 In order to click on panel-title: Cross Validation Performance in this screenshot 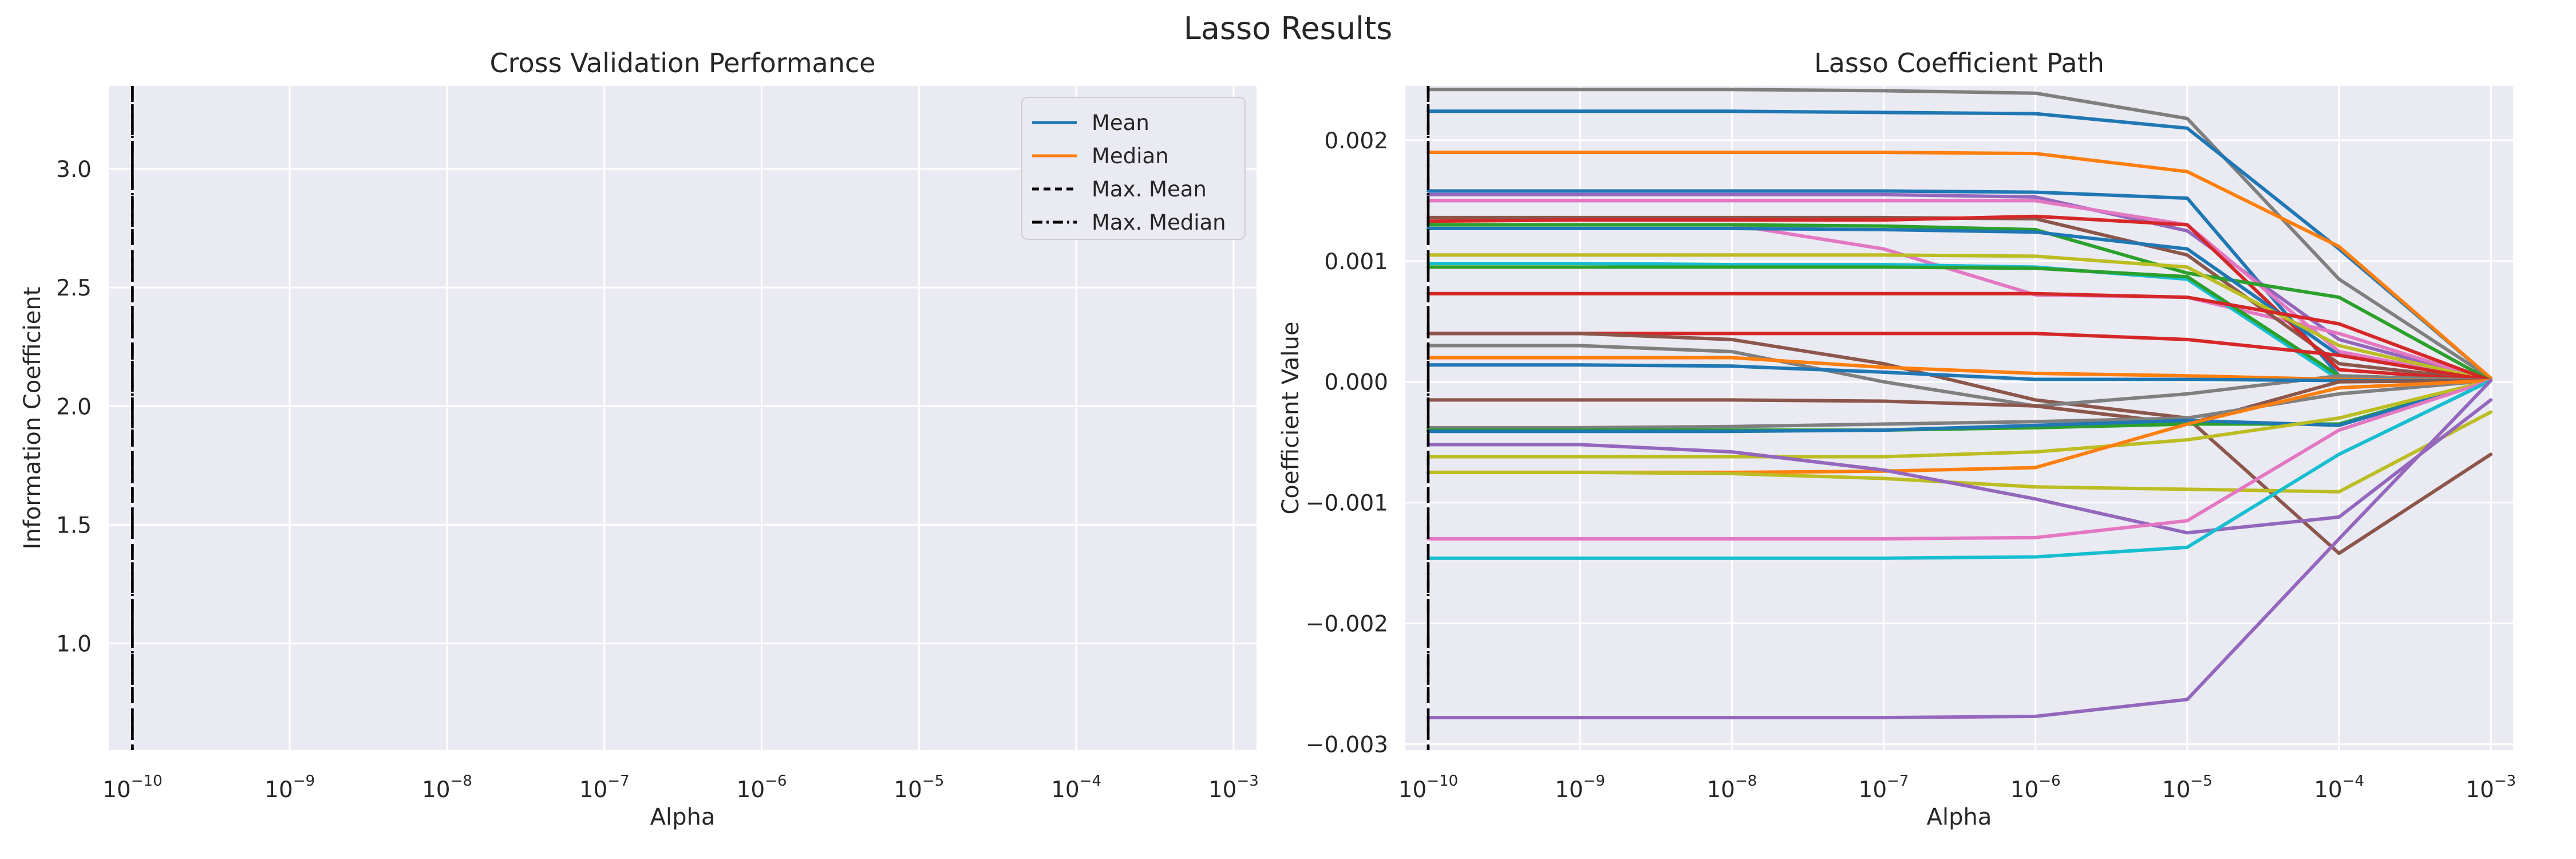, I will do `click(683, 63)`.